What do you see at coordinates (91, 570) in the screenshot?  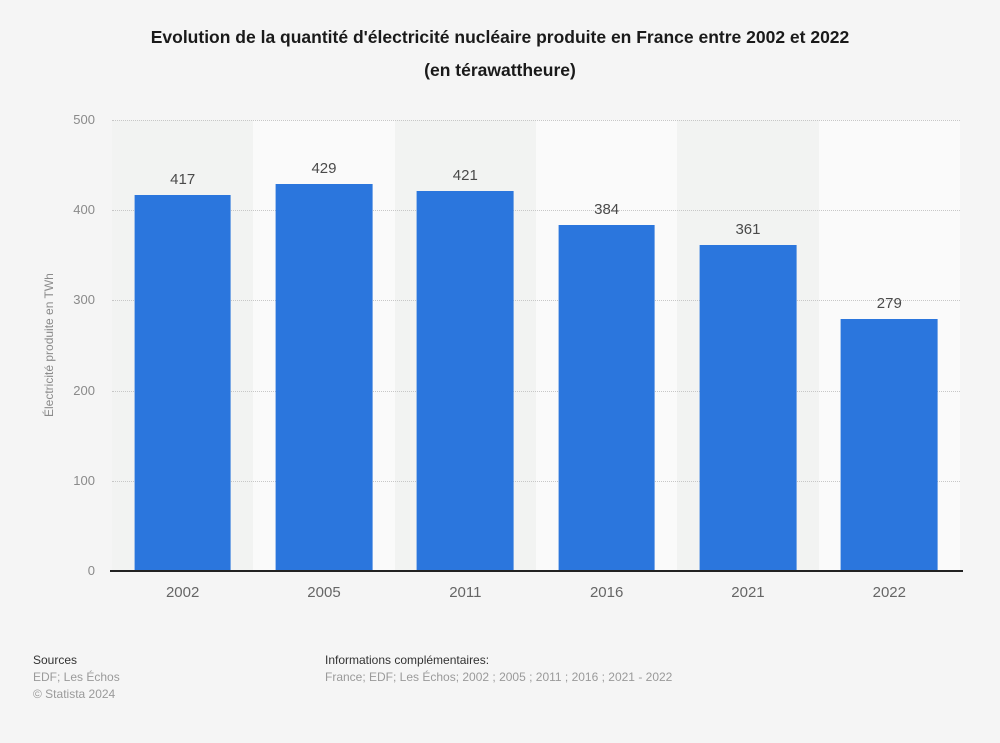 I see `y-tick-label-0: 0` at bounding box center [91, 570].